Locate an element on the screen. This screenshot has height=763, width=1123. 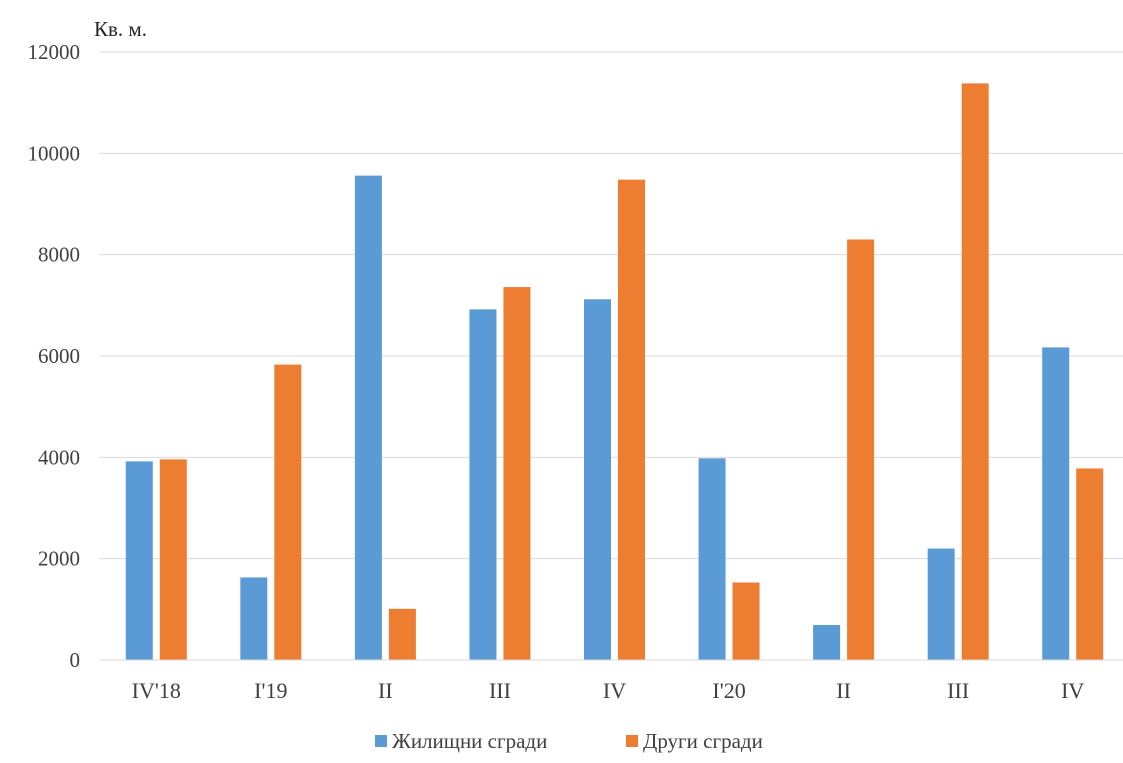
y-tick-label: 8000 is located at coordinates (59, 255).